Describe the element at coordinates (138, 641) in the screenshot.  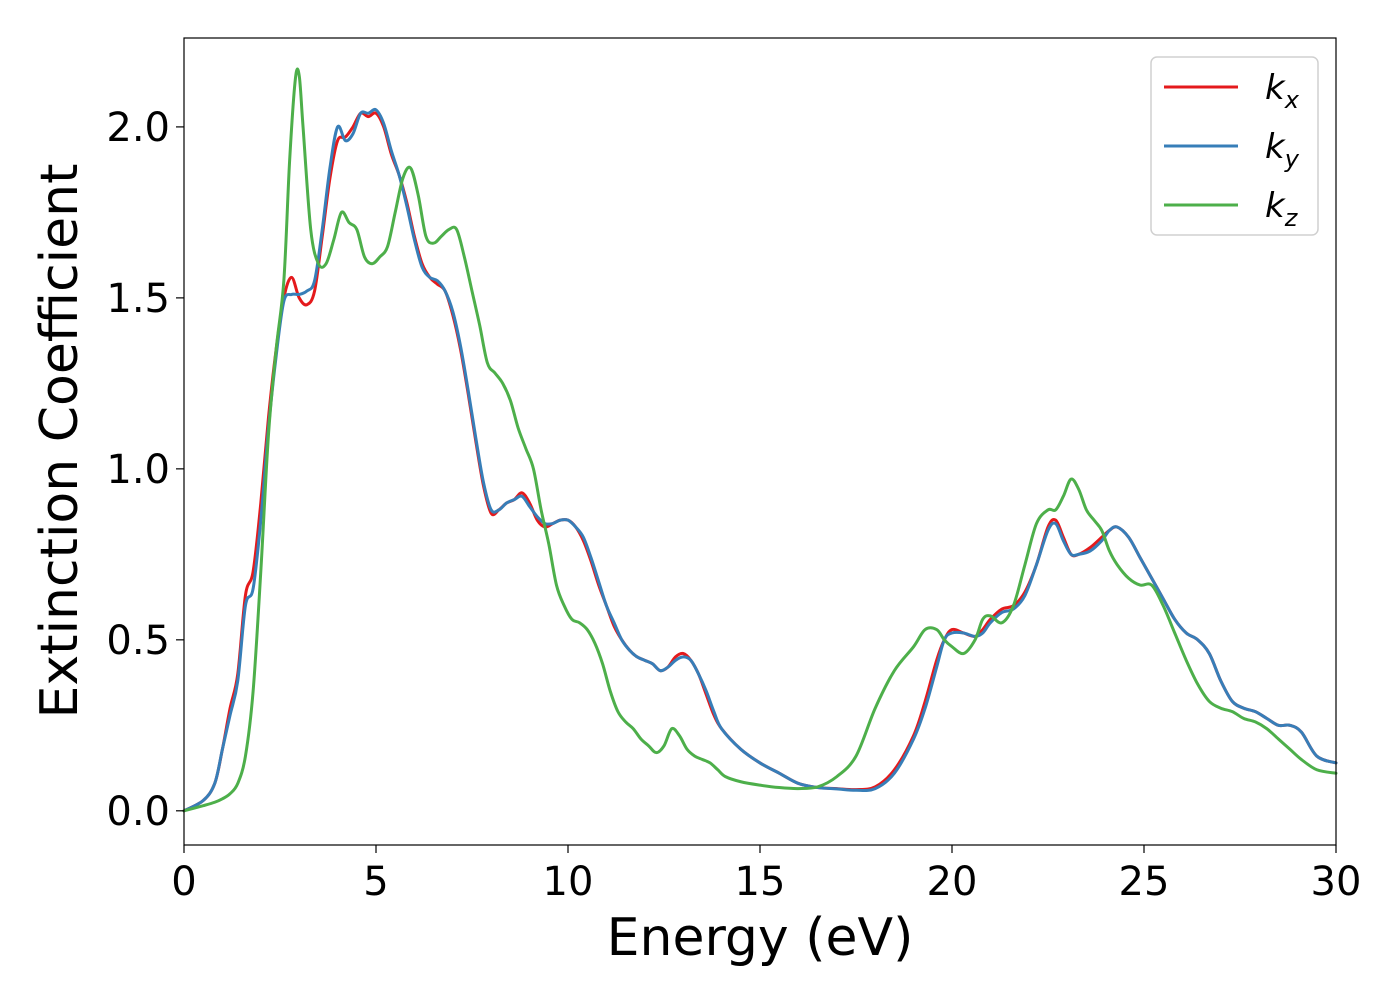
I see `y-tick-label: 0.5` at that location.